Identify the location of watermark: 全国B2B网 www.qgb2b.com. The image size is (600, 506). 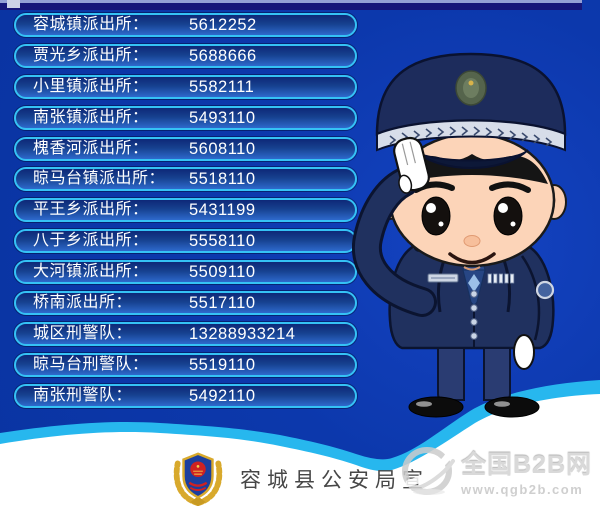
(496, 471).